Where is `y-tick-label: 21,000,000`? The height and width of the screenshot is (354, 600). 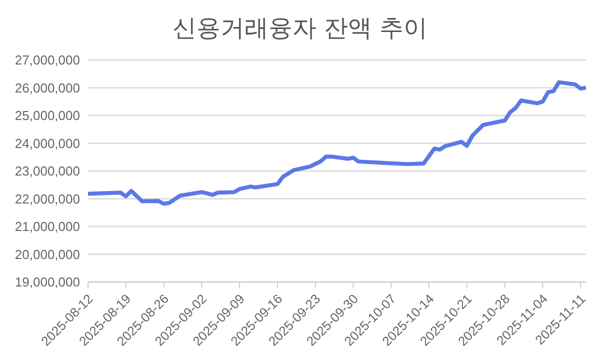
y-tick-label: 21,000,000 is located at coordinates (47, 226).